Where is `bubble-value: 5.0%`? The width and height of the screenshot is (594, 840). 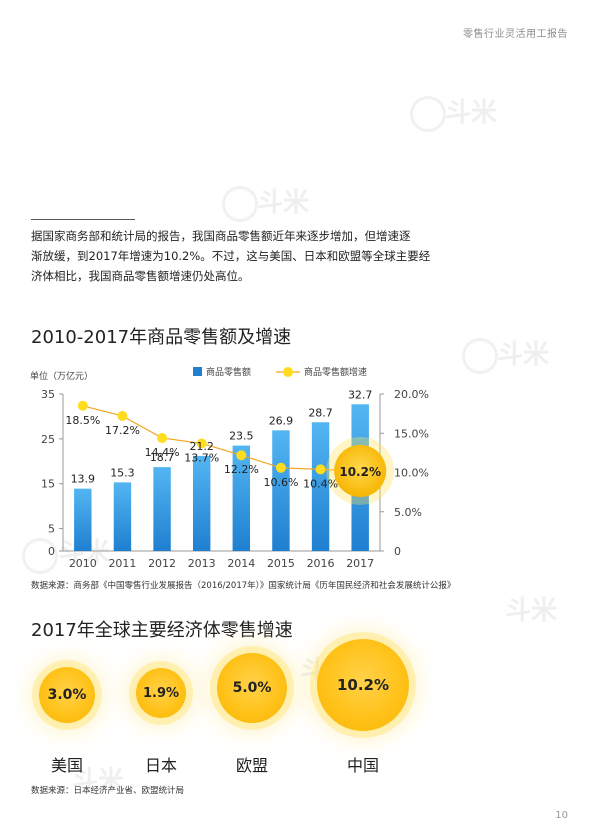 bubble-value: 5.0% is located at coordinates (252, 688).